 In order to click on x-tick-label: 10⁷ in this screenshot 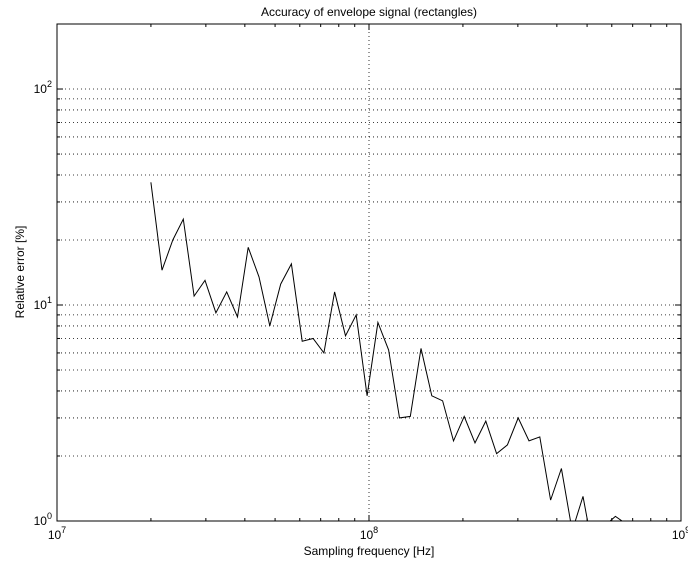, I will do `click(57, 533)`.